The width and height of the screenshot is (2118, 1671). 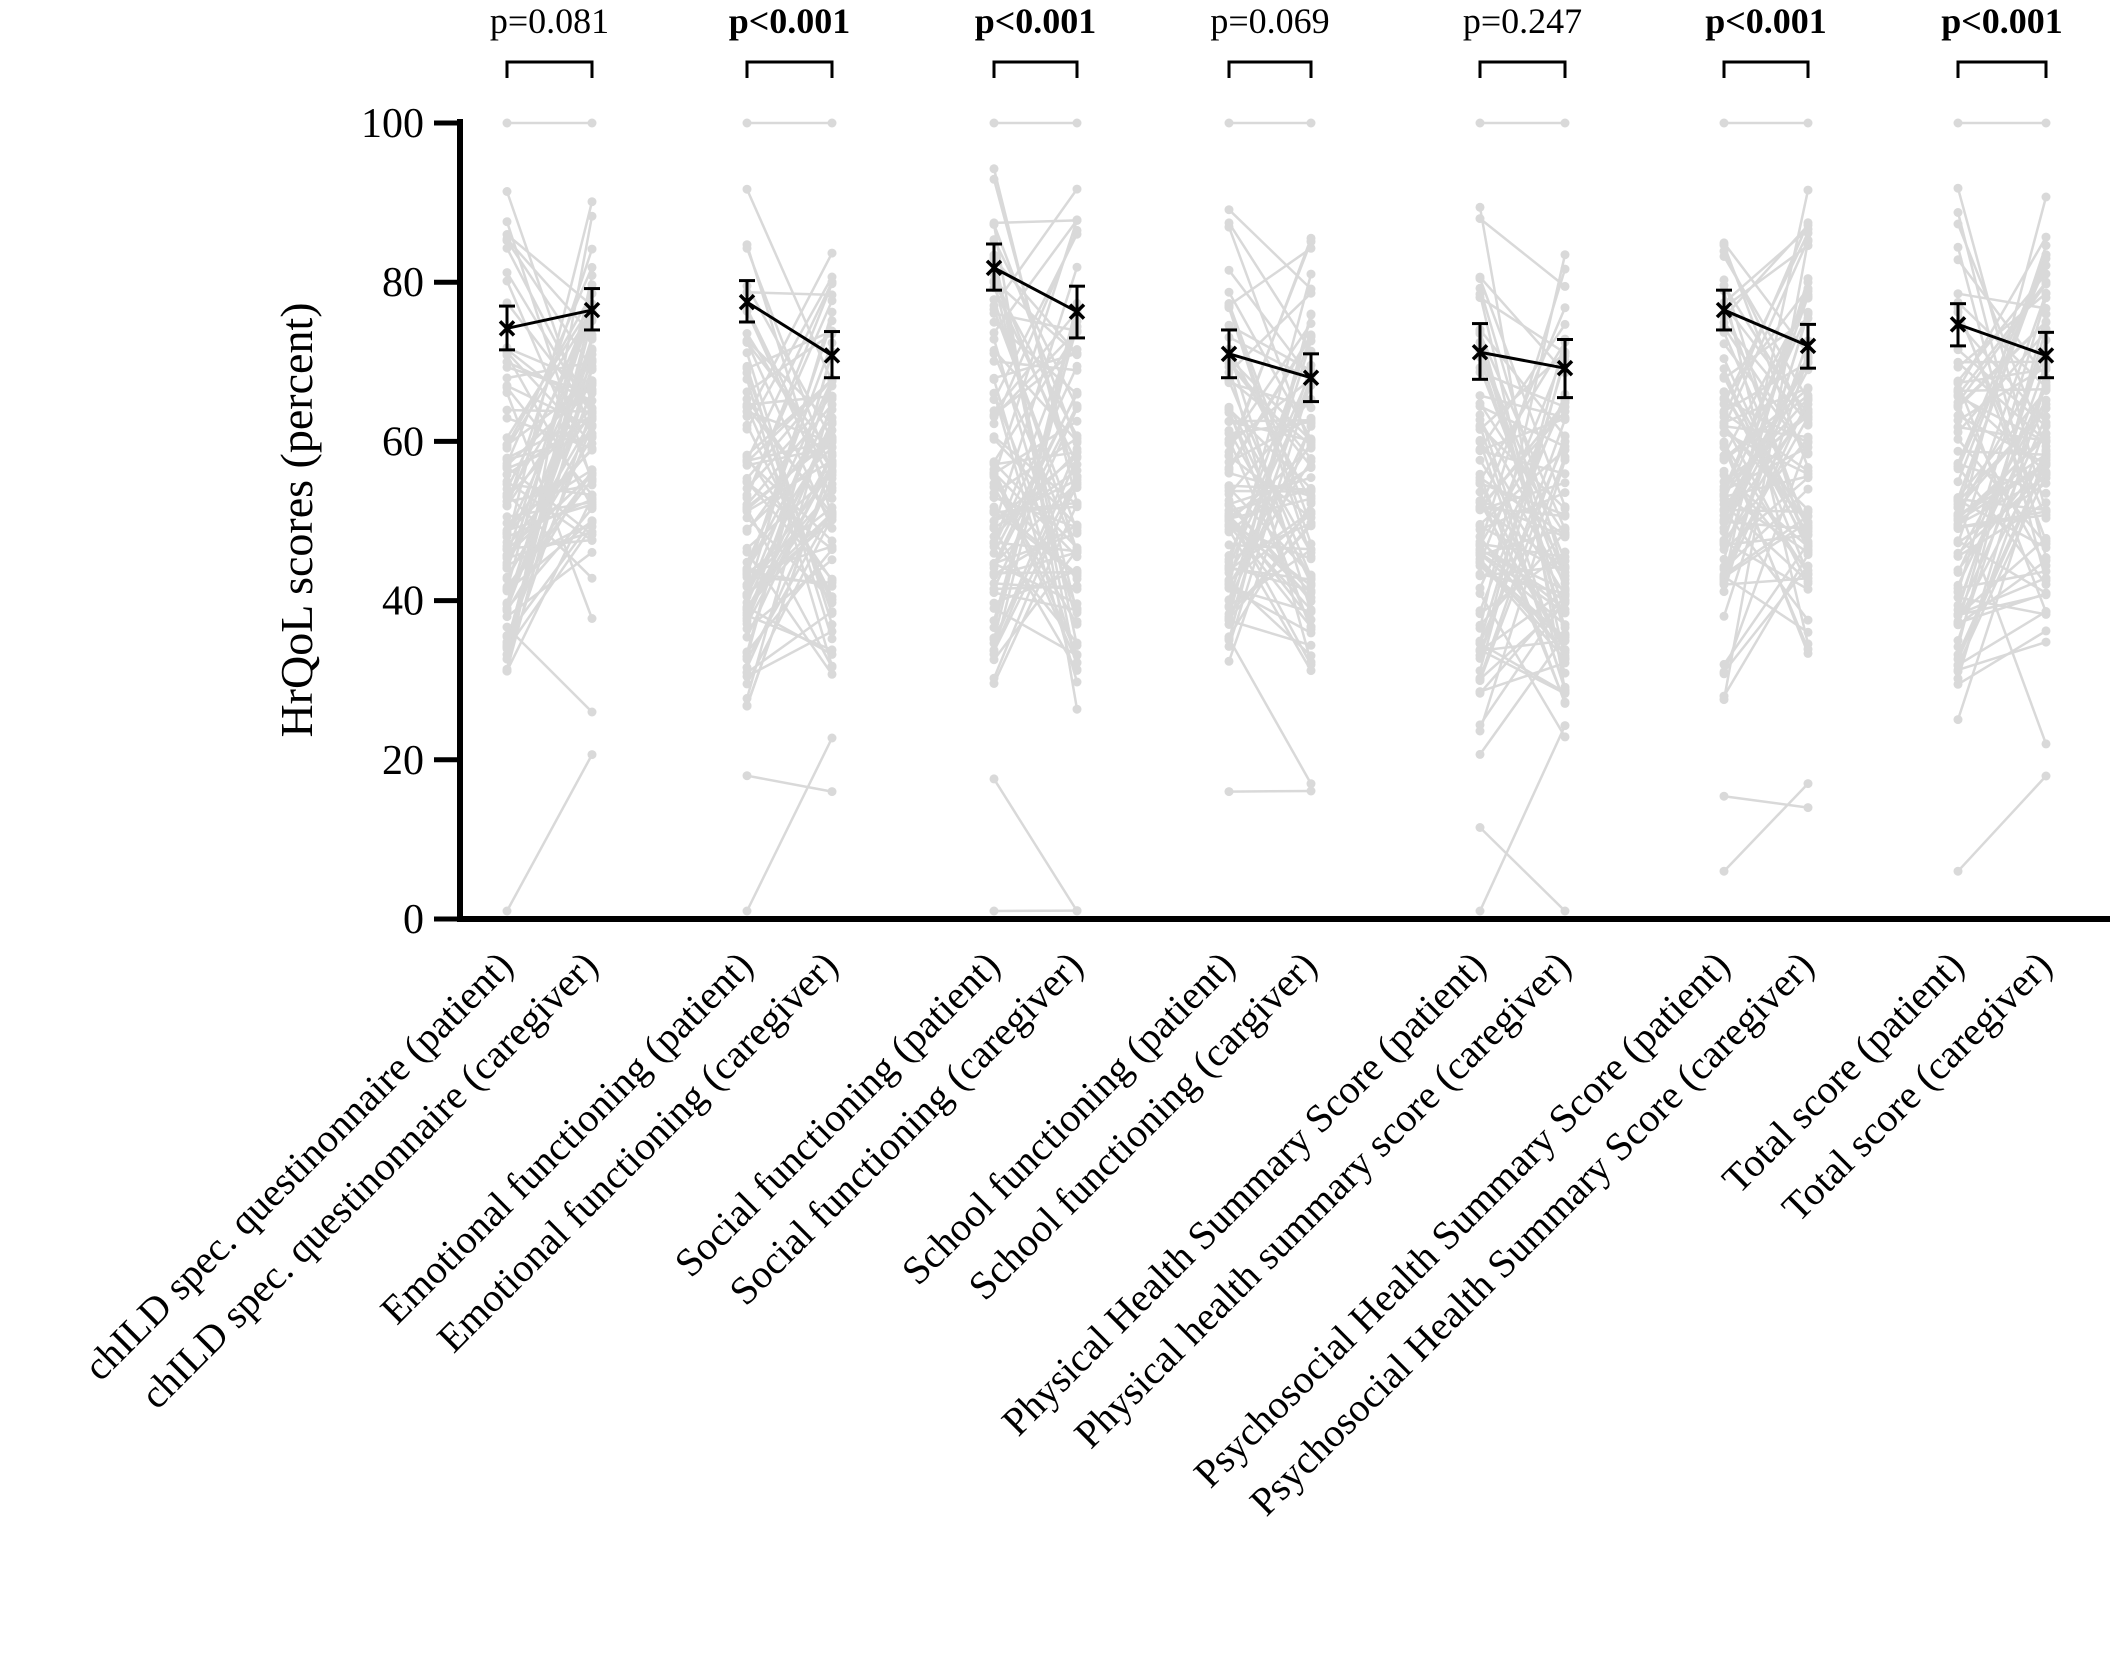 I want to click on mean-marker, so click(x=1724, y=310).